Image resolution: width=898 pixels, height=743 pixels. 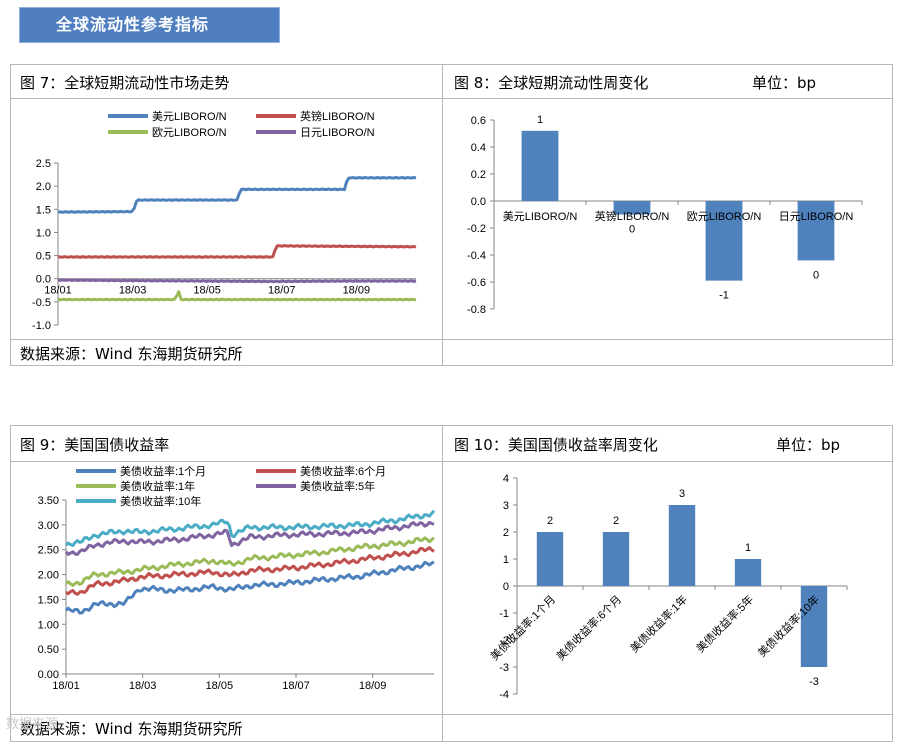 I want to click on fig7-x-tick-label: 18/05, so click(x=207, y=291).